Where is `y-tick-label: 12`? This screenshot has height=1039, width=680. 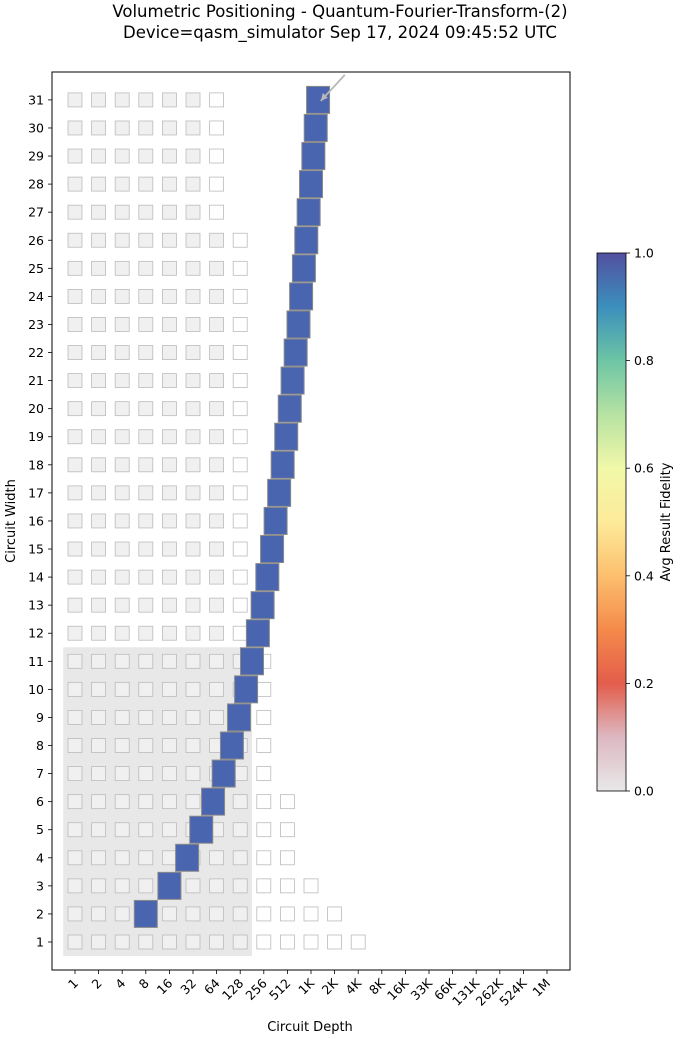
y-tick-label: 12 is located at coordinates (36, 633).